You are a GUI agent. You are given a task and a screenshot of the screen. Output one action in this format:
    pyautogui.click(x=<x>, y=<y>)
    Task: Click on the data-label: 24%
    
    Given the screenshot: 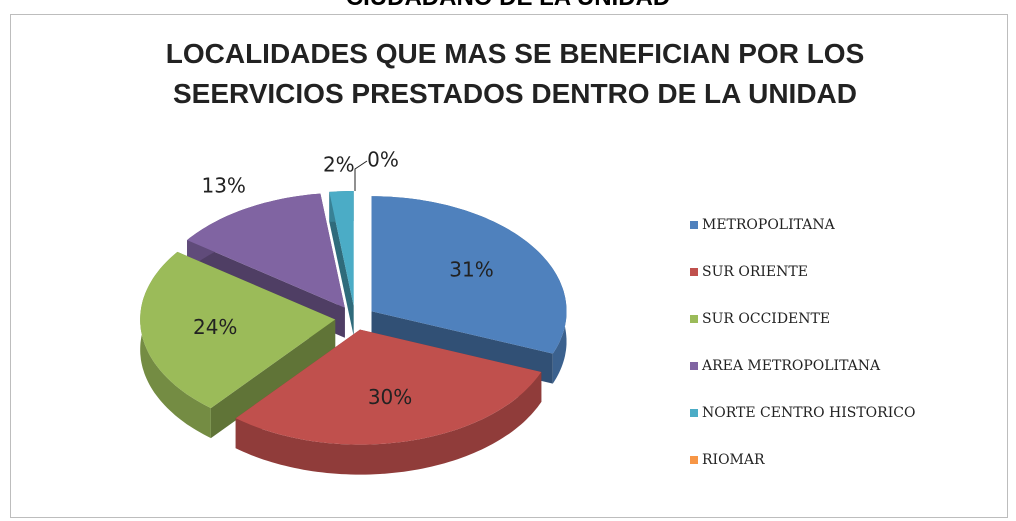 What is the action you would take?
    pyautogui.click(x=215, y=327)
    